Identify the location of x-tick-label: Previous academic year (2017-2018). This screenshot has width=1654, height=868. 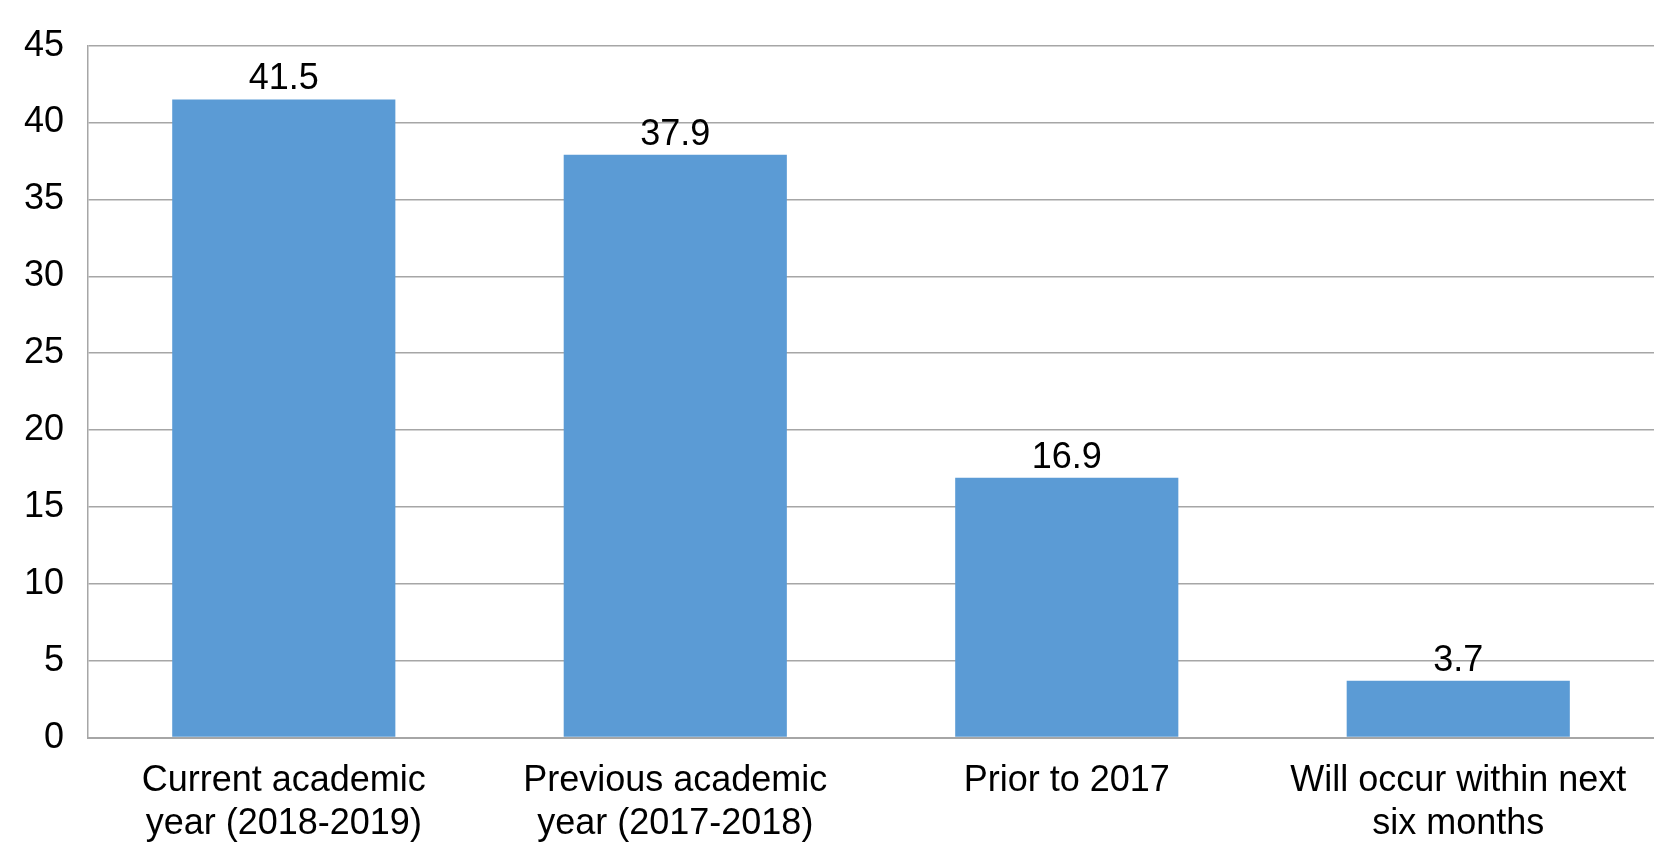
(675, 800).